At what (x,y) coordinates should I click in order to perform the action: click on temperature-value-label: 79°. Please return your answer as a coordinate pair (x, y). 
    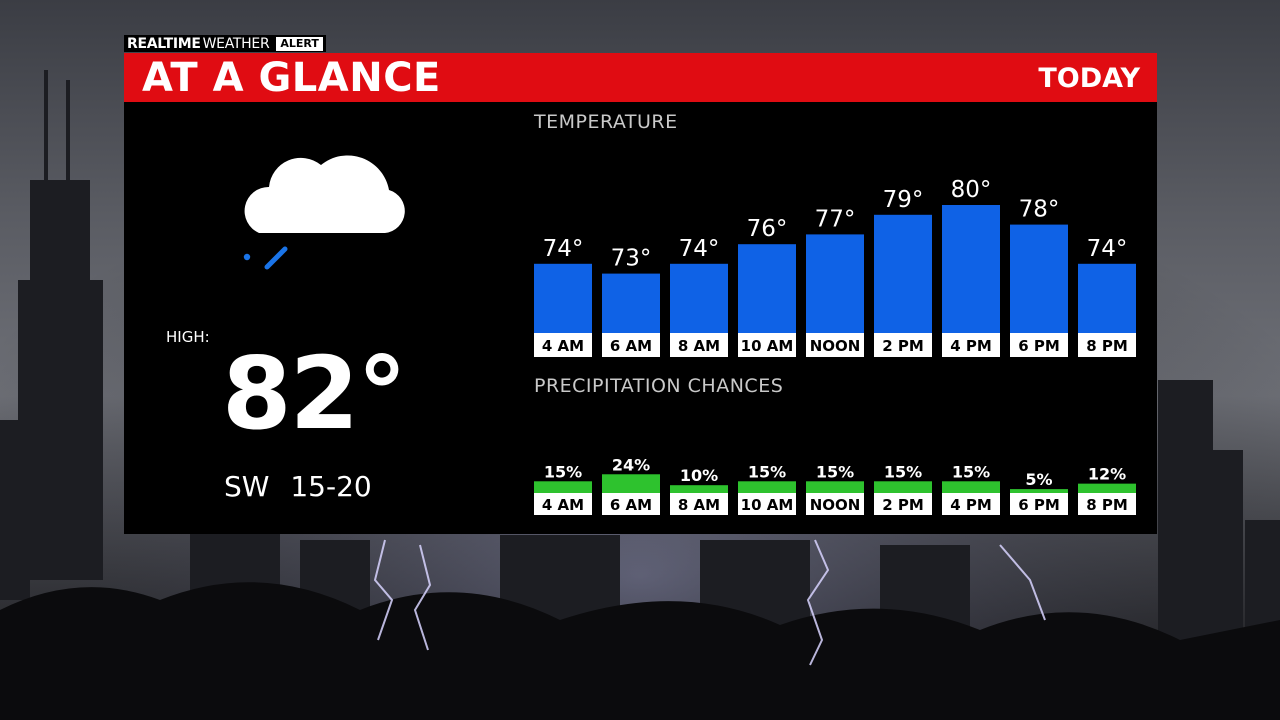
    Looking at the image, I should click on (903, 200).